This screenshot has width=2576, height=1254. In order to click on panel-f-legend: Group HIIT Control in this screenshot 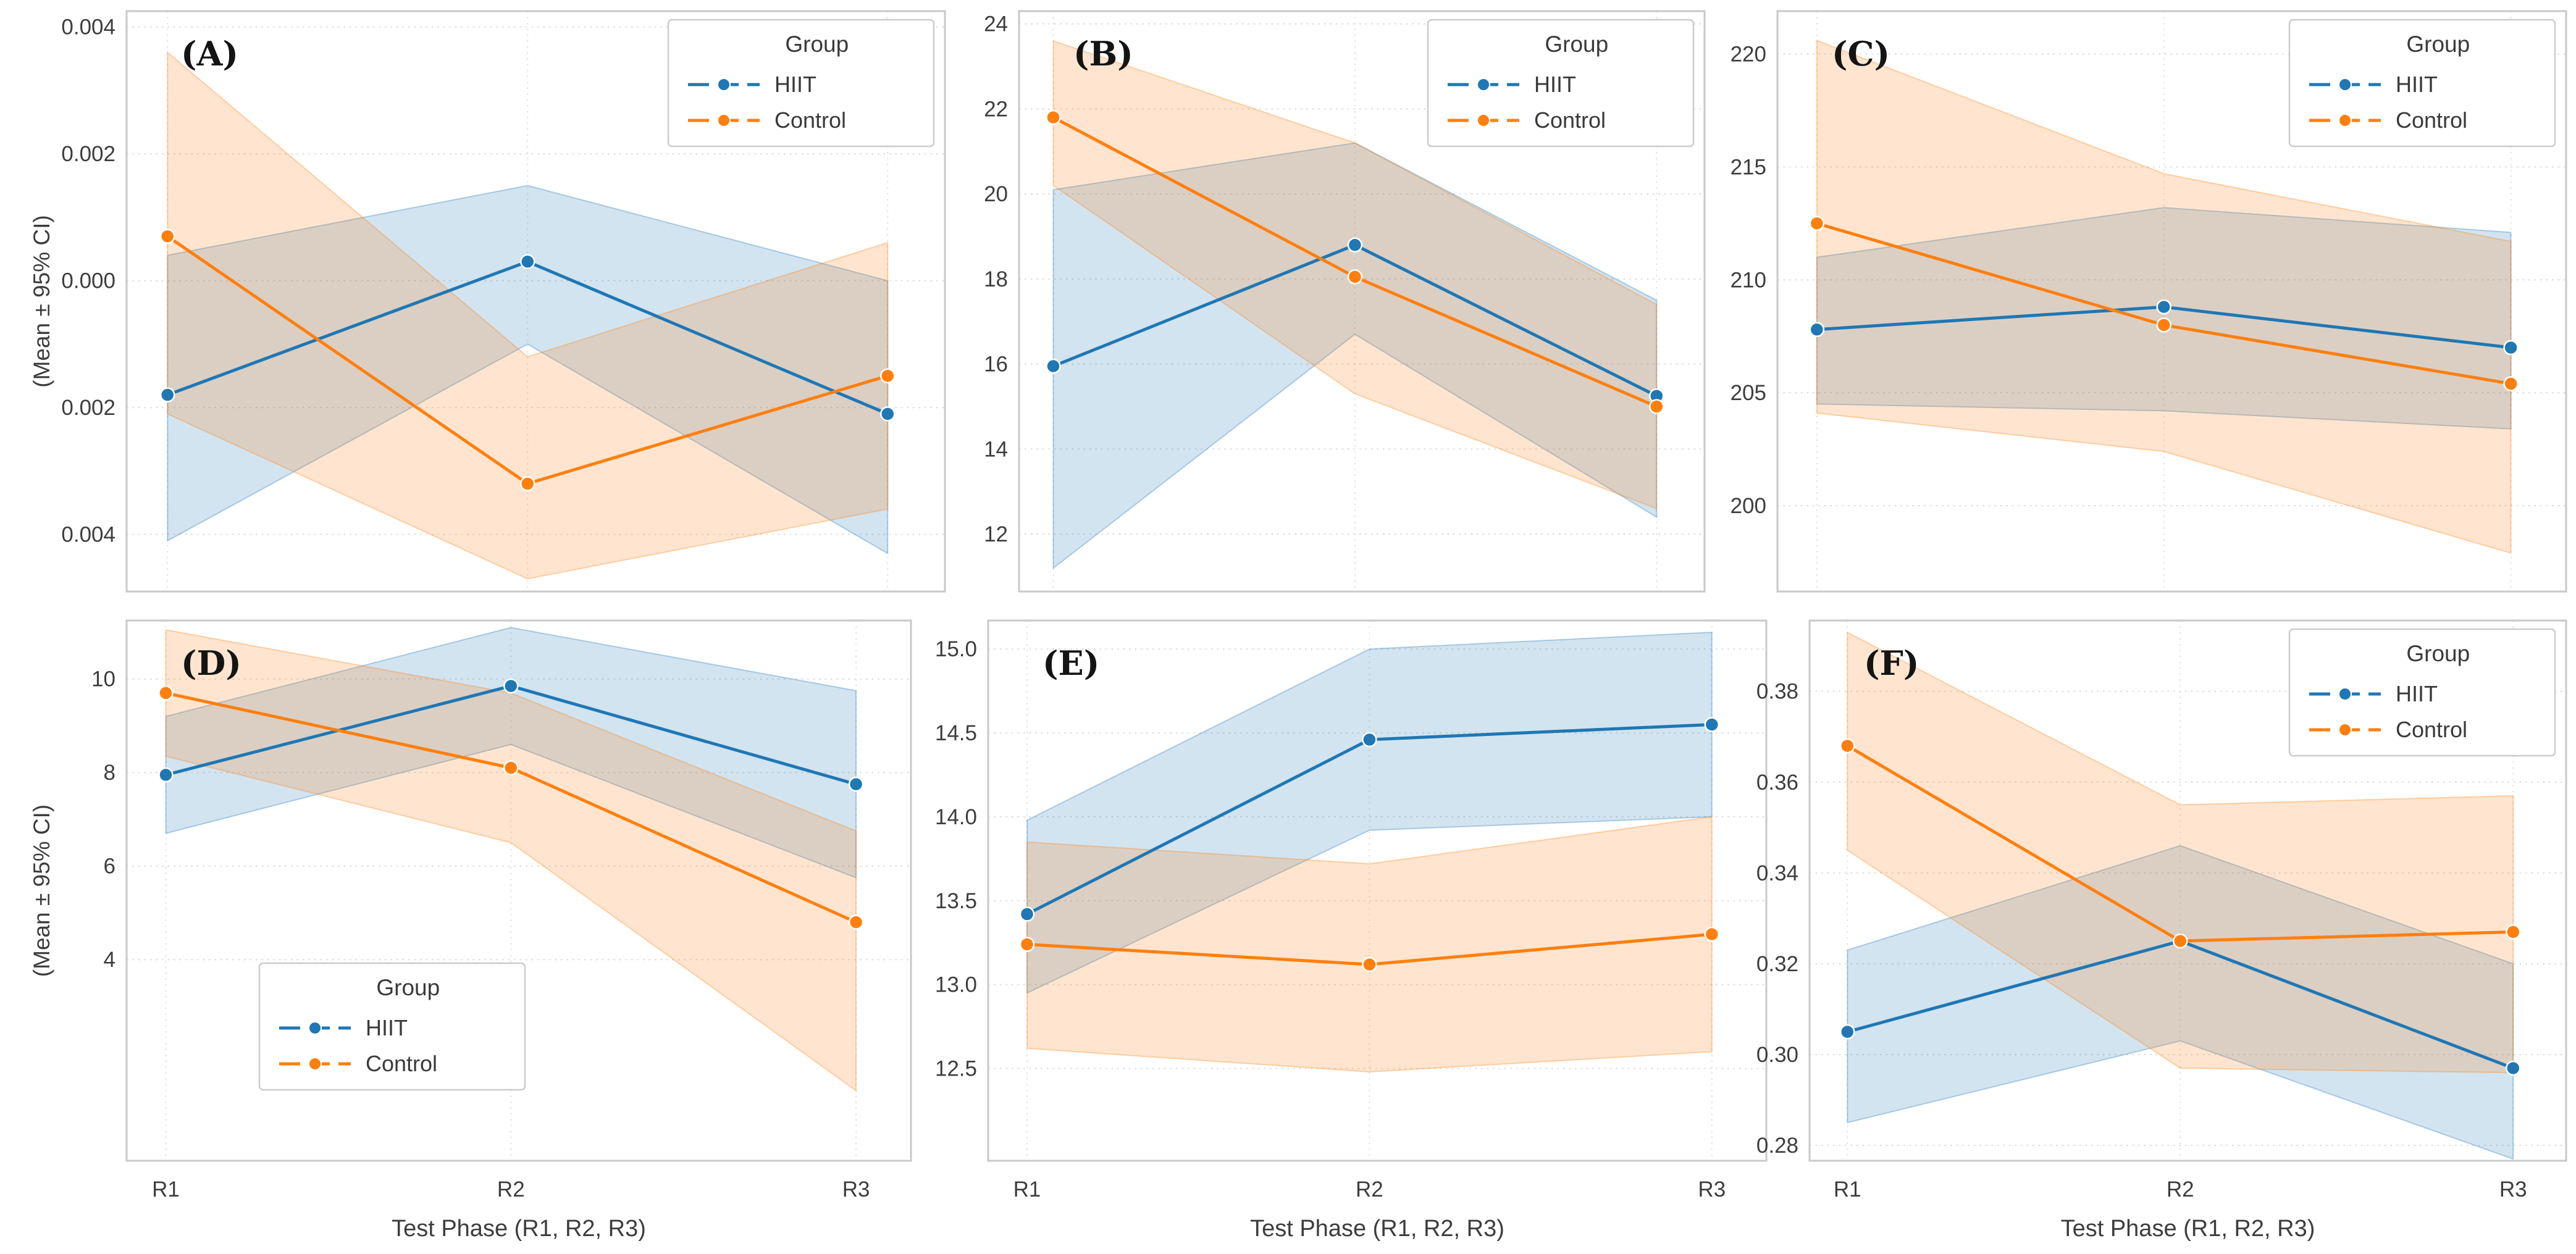, I will do `click(2422, 692)`.